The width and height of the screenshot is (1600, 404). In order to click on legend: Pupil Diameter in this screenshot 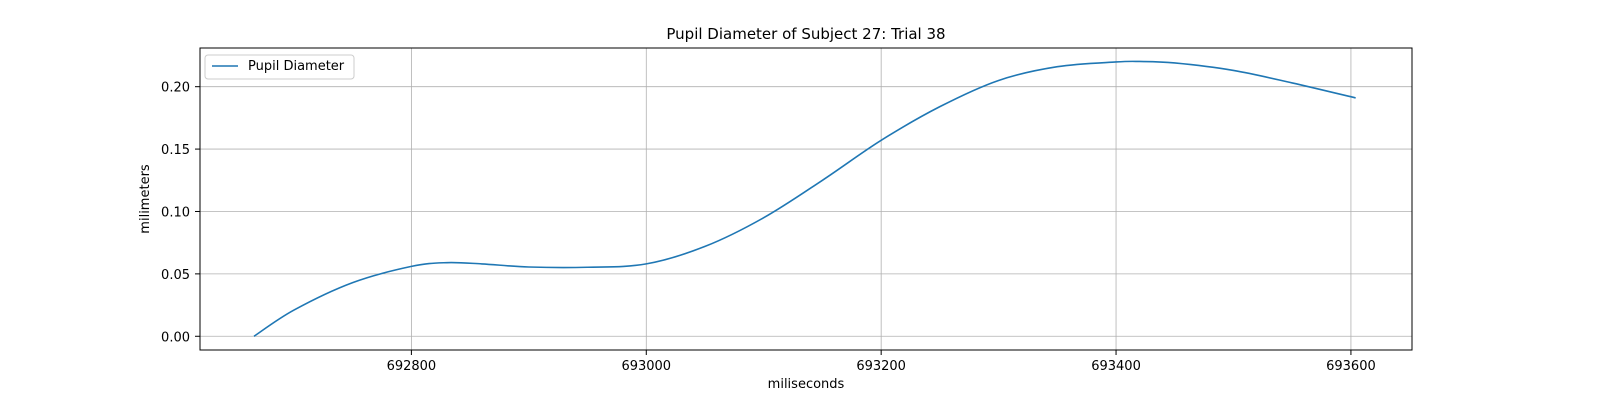, I will do `click(279, 67)`.